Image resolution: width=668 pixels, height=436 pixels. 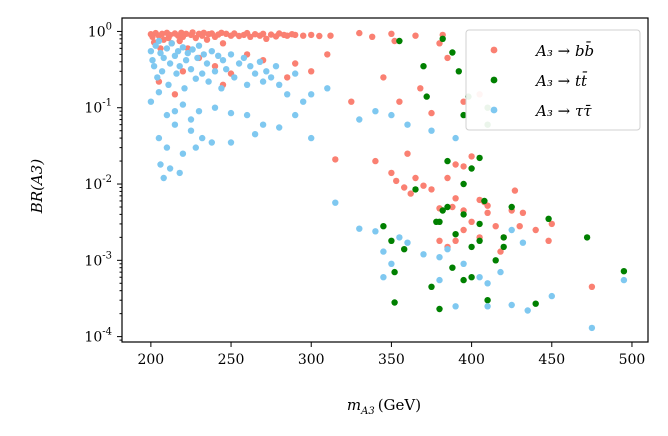 What do you see at coordinates (563, 111) in the screenshot?
I see `legend-label-tautau: A₃ → ττ̄` at bounding box center [563, 111].